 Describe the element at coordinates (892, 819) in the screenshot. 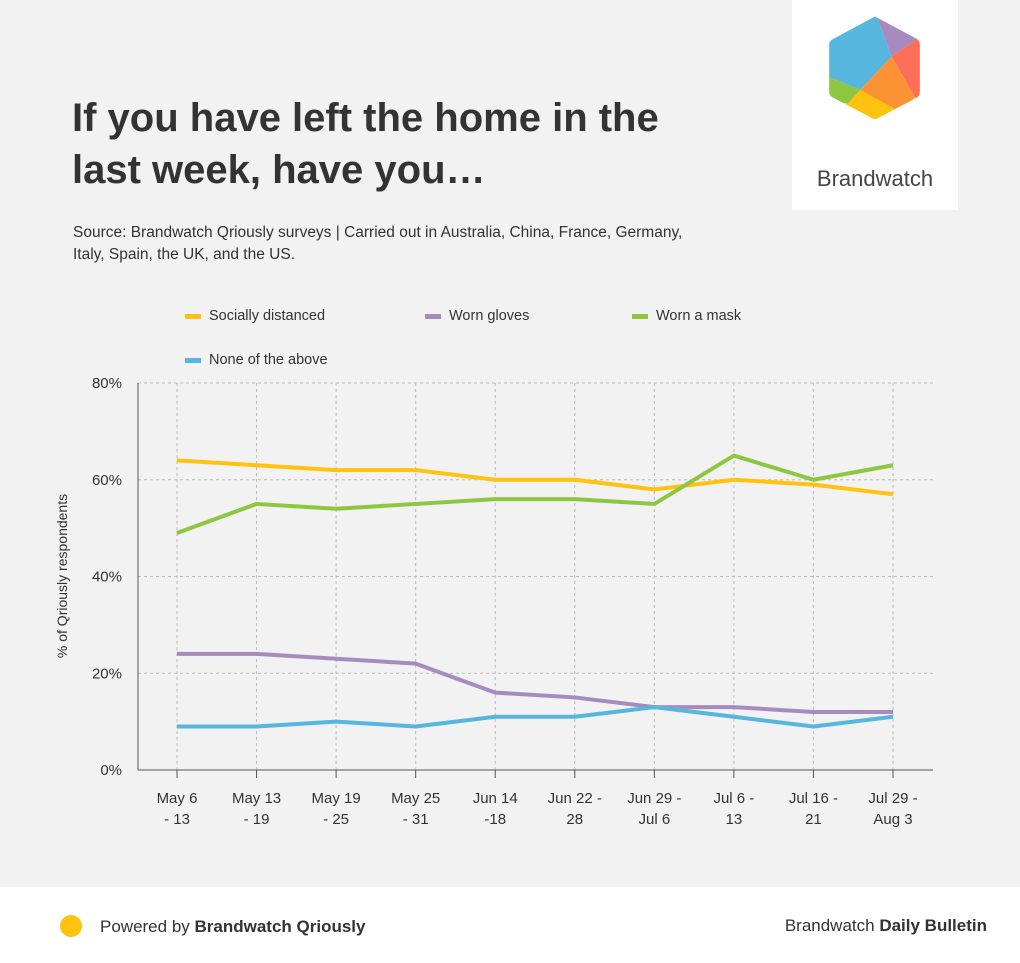

I see `x-tick-label: Aug 3` at that location.